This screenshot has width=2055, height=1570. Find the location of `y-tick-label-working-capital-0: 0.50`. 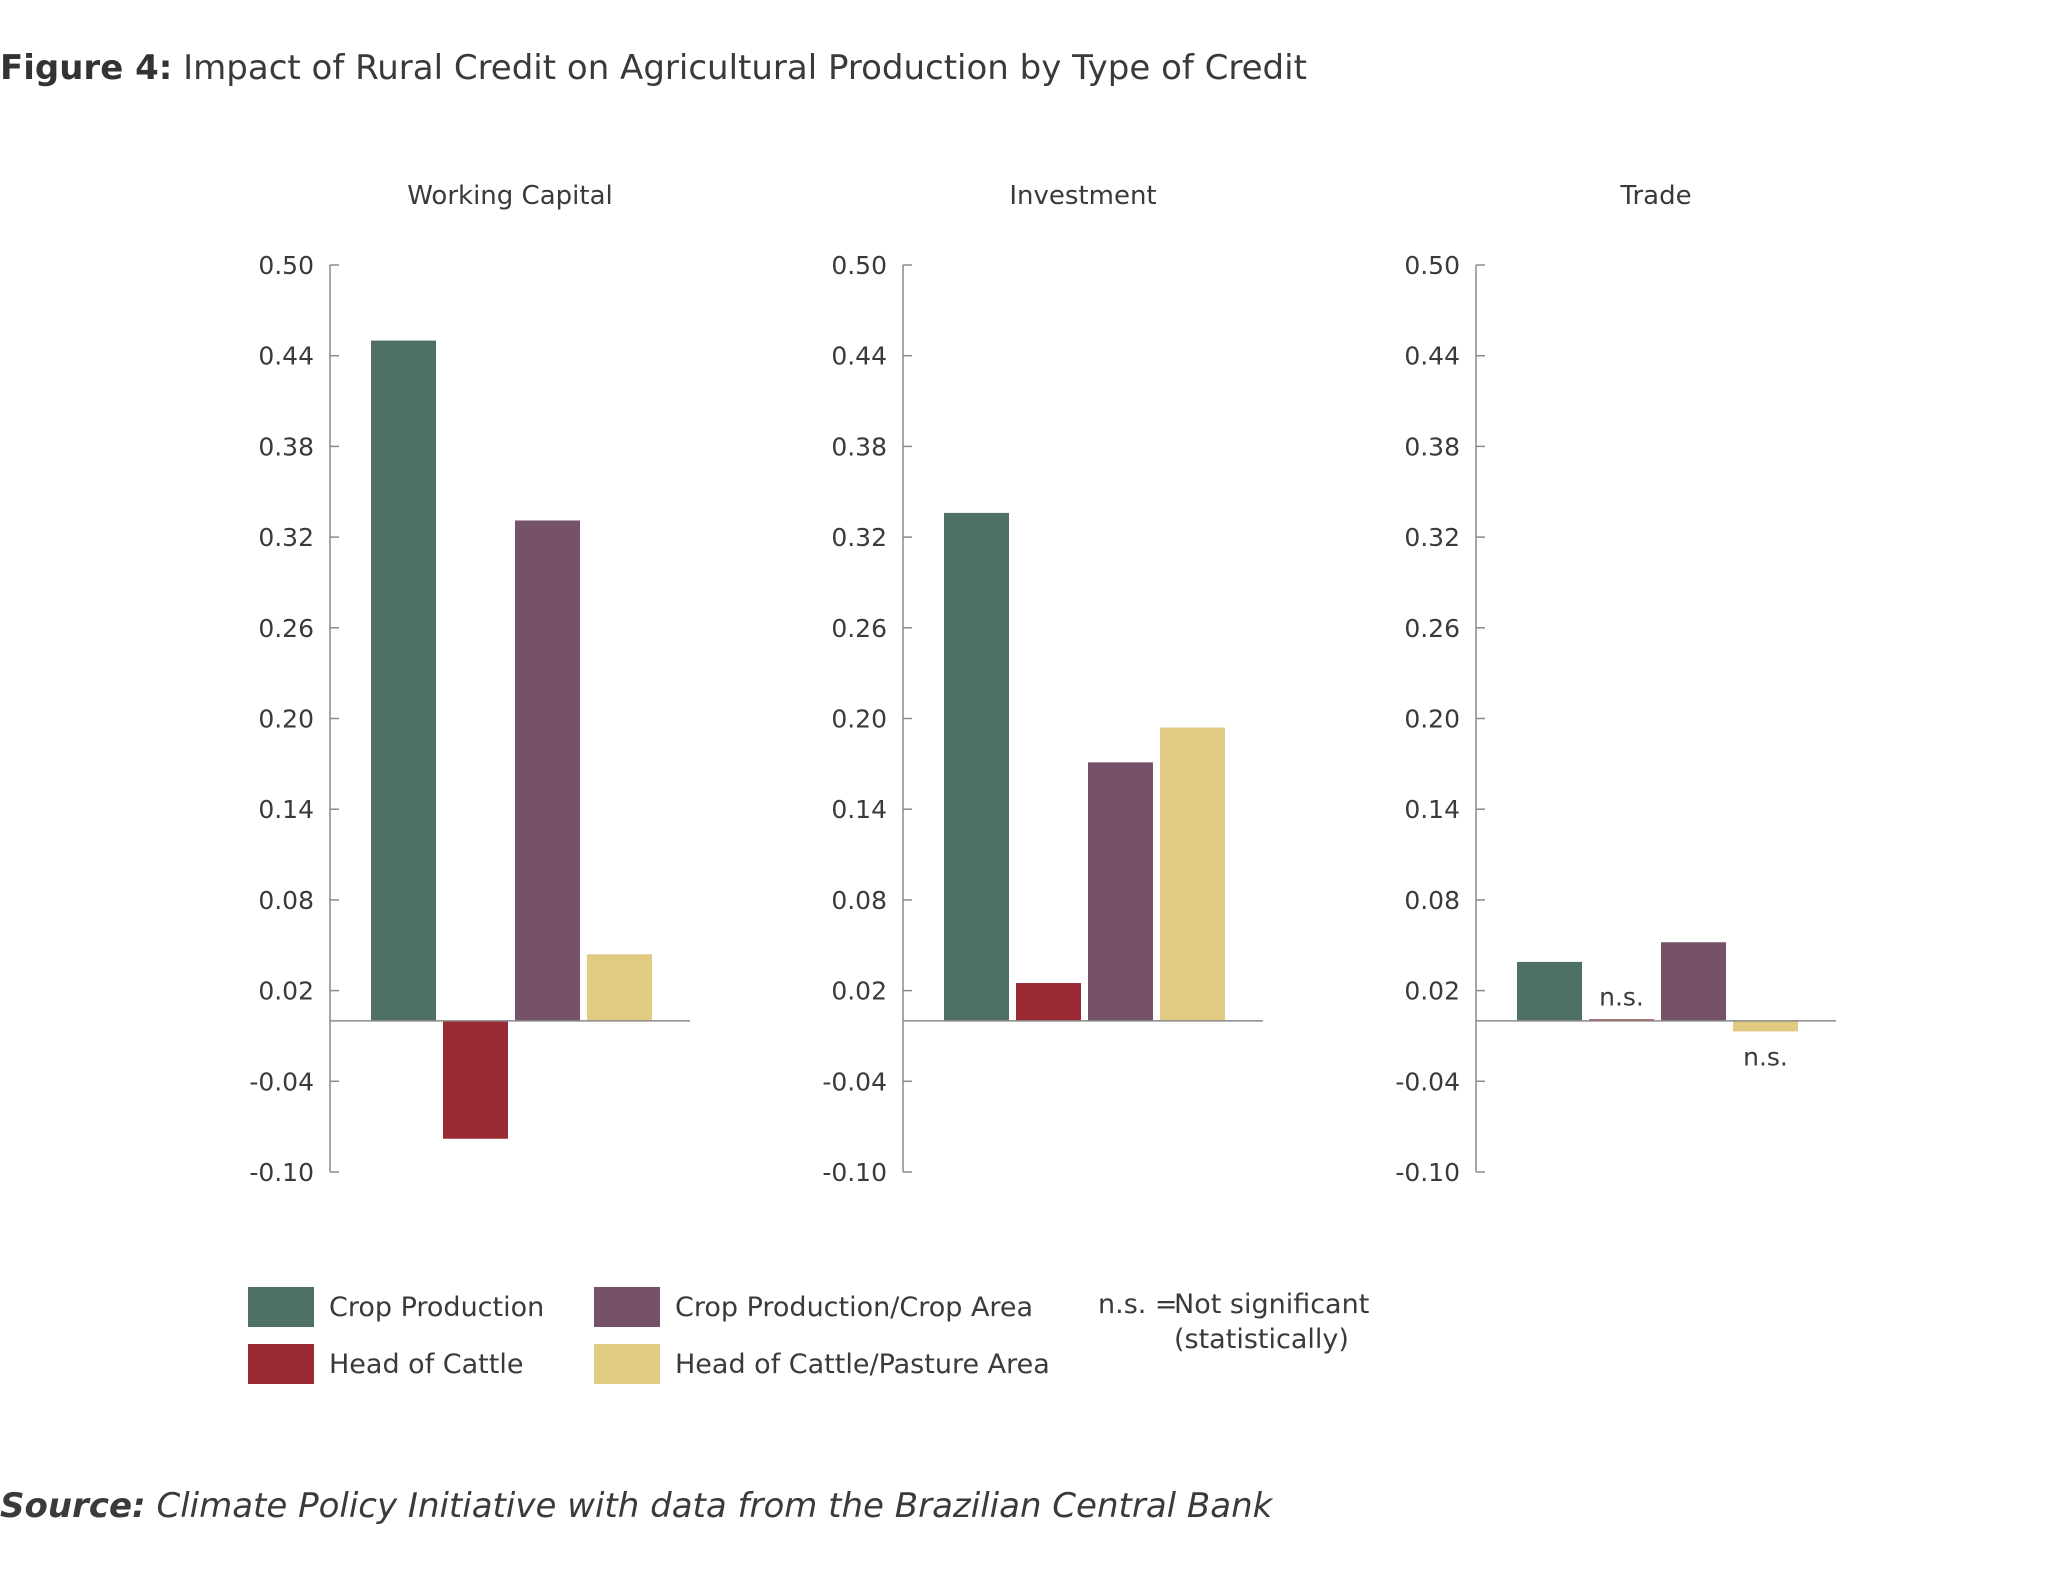

y-tick-label-working-capital-0: 0.50 is located at coordinates (286, 265).